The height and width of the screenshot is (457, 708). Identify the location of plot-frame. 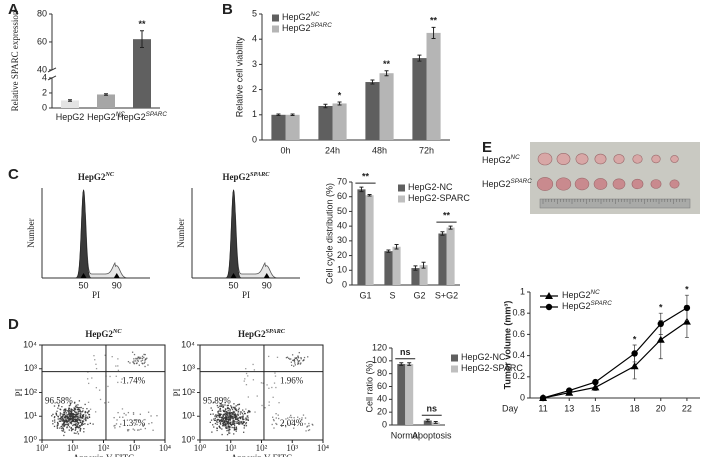
(261, 392).